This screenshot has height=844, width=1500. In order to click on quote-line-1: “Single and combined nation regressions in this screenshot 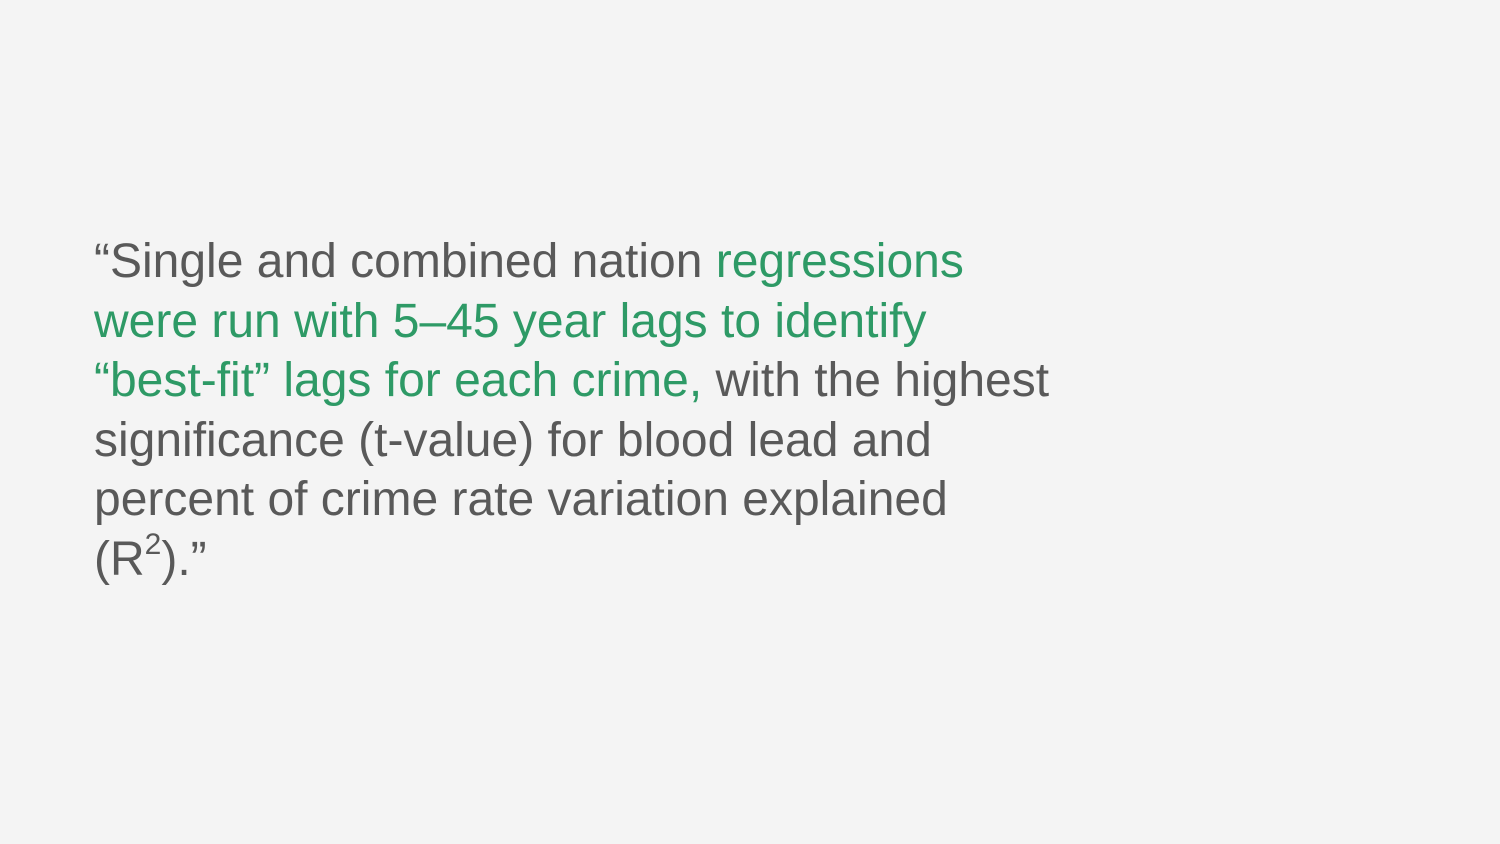, I will do `click(614, 262)`.